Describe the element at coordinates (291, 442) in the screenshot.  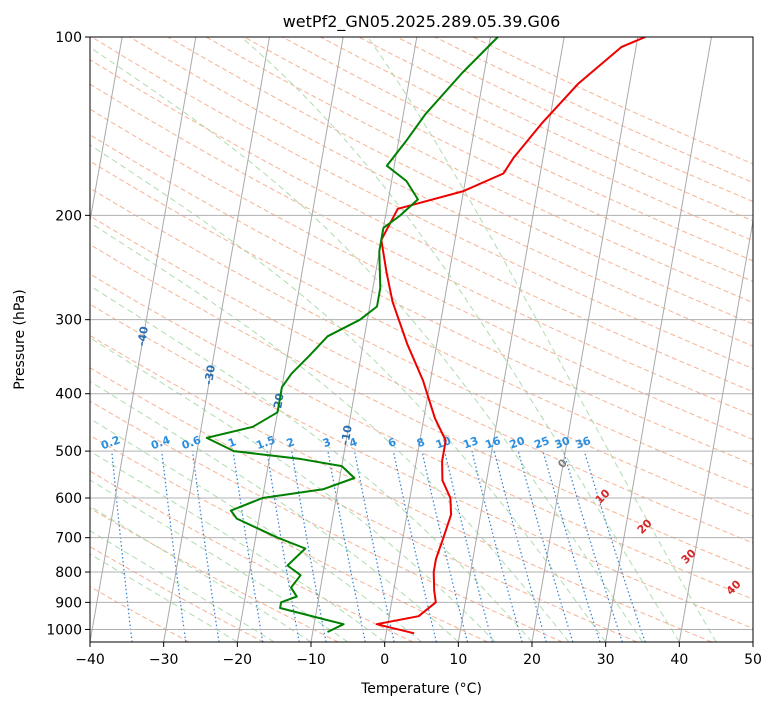
I see `mixing-ratio-label: 2` at that location.